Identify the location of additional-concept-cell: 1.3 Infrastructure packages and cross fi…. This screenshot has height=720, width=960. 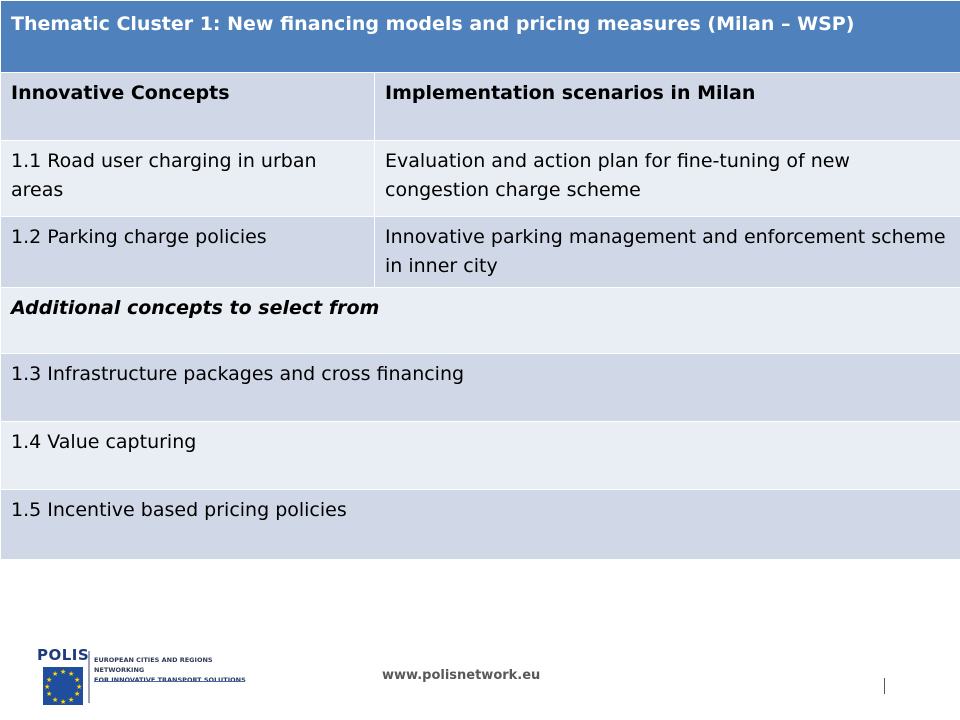
(480, 387).